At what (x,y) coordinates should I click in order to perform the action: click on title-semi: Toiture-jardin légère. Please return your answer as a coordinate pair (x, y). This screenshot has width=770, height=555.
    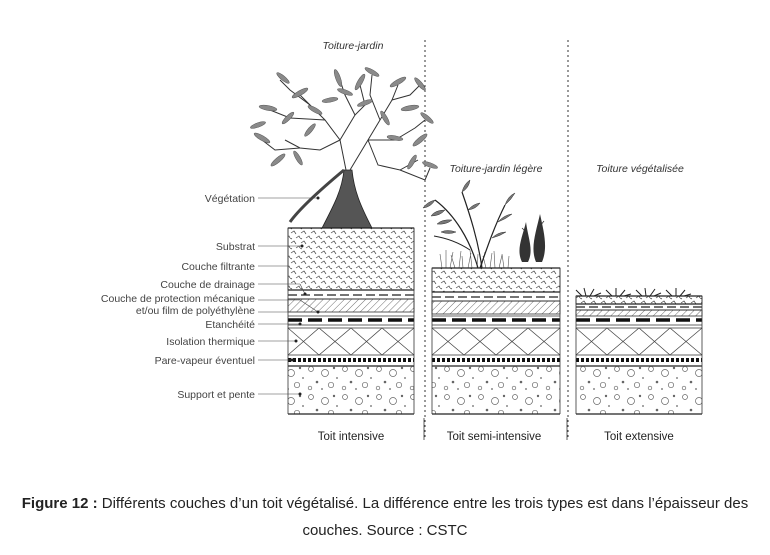
    Looking at the image, I should click on (496, 169).